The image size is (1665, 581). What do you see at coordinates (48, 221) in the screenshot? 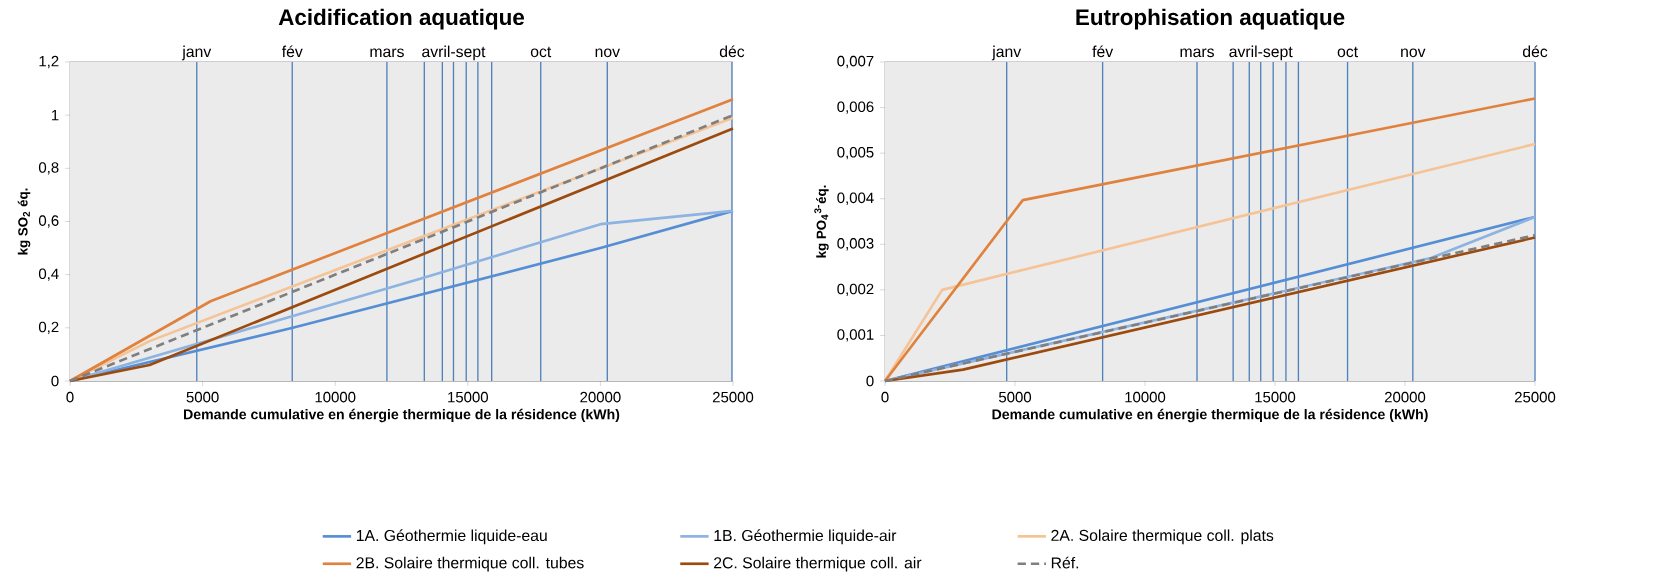
I see `y-tick-label: 0,6` at bounding box center [48, 221].